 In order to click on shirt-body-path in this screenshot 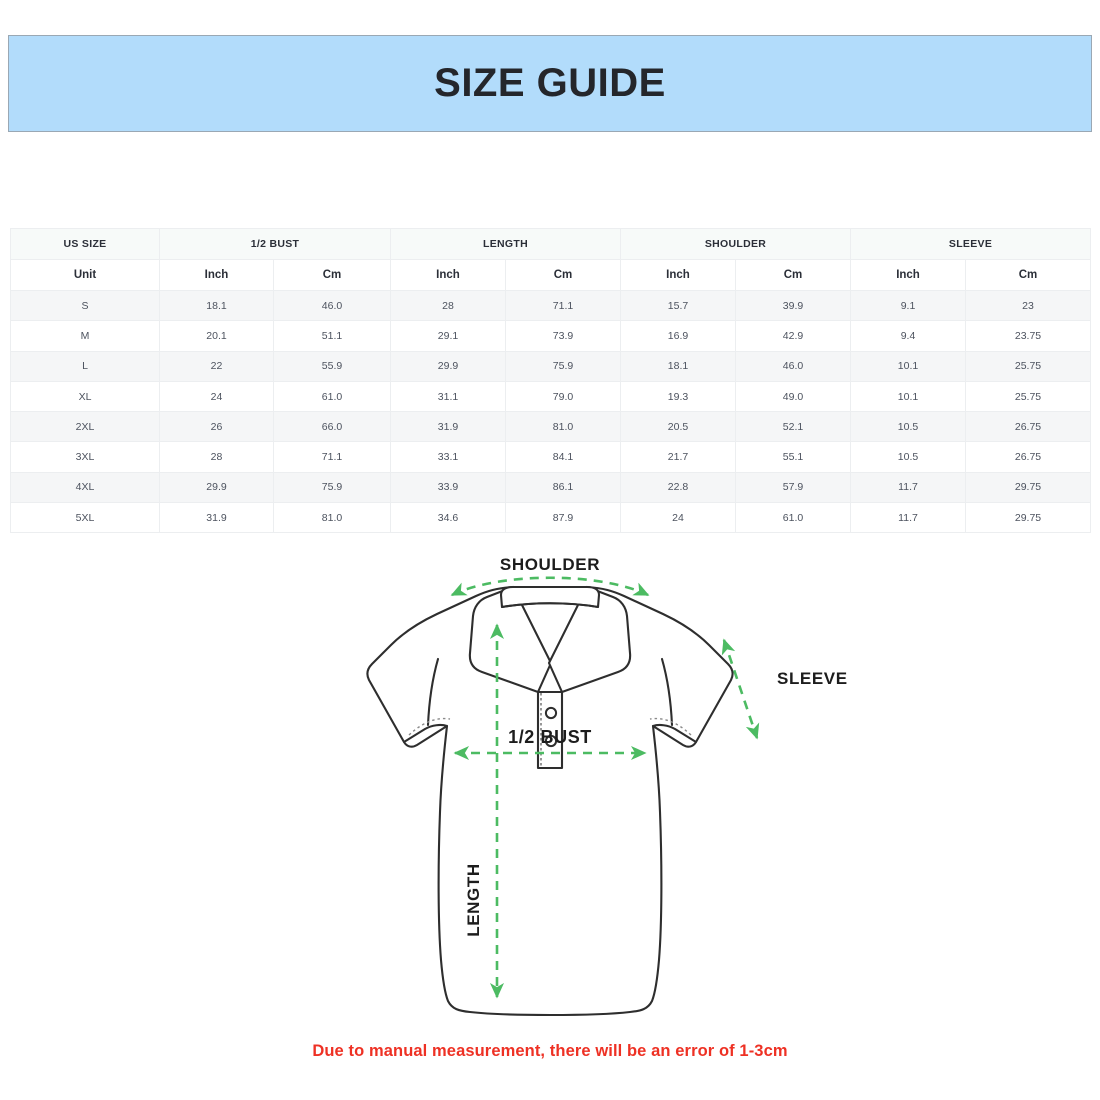, I will do `click(550, 801)`.